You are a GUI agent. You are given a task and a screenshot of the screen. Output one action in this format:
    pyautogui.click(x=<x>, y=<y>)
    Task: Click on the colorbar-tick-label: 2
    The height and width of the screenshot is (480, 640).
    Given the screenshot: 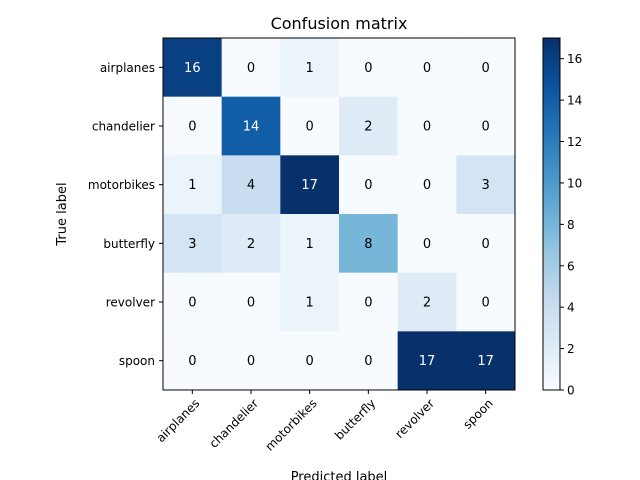 What is the action you would take?
    pyautogui.click(x=571, y=349)
    